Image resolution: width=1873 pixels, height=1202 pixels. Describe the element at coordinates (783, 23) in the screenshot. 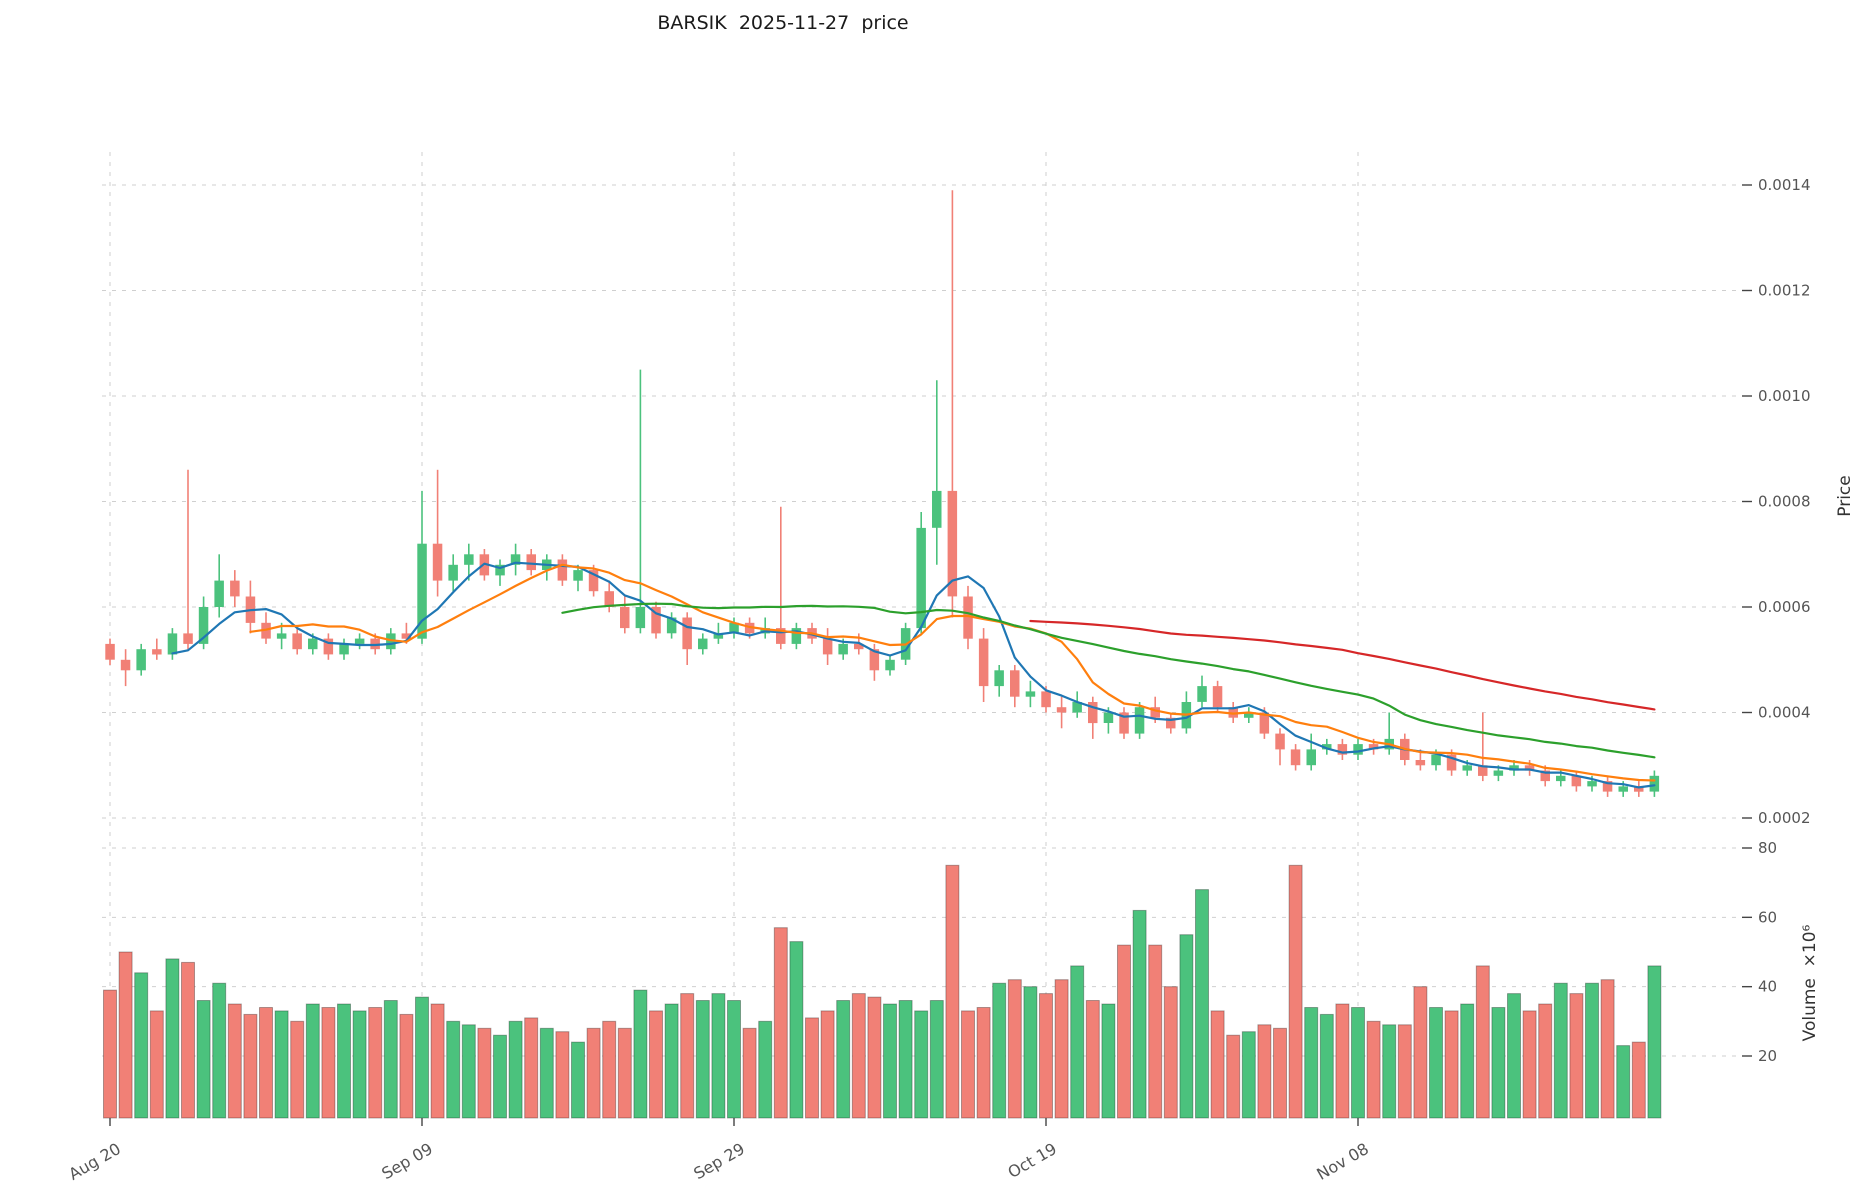

I see `chart-title: BARSIK 2025-11-27 price` at that location.